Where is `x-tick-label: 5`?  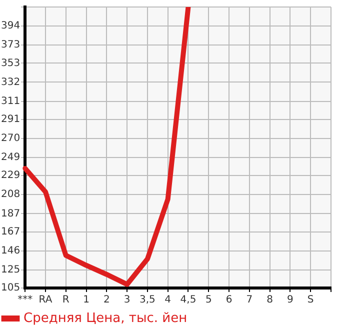 x-tick-label: 5 is located at coordinates (208, 300).